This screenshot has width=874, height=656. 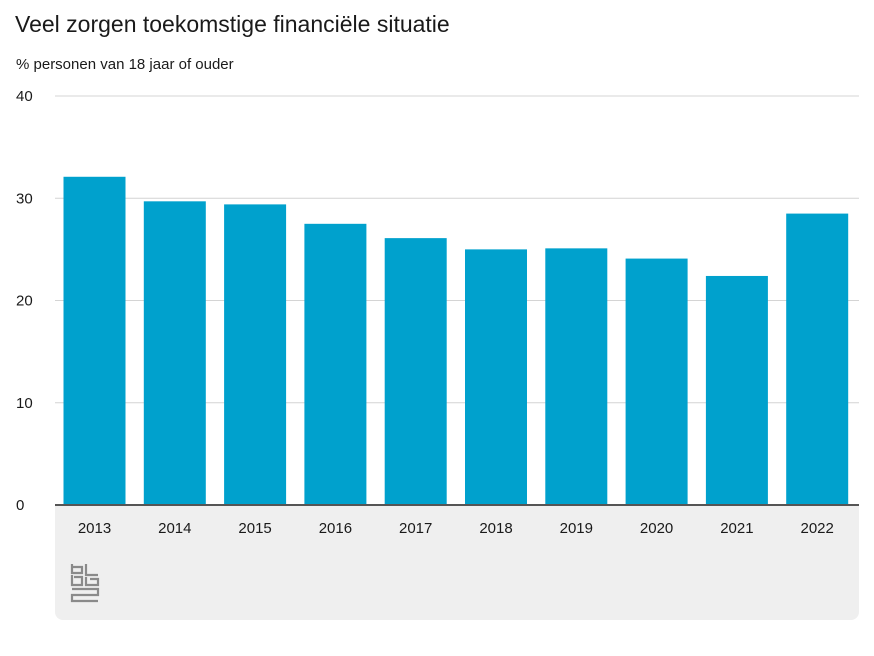 I want to click on x-tick-label: 2016, so click(x=335, y=528).